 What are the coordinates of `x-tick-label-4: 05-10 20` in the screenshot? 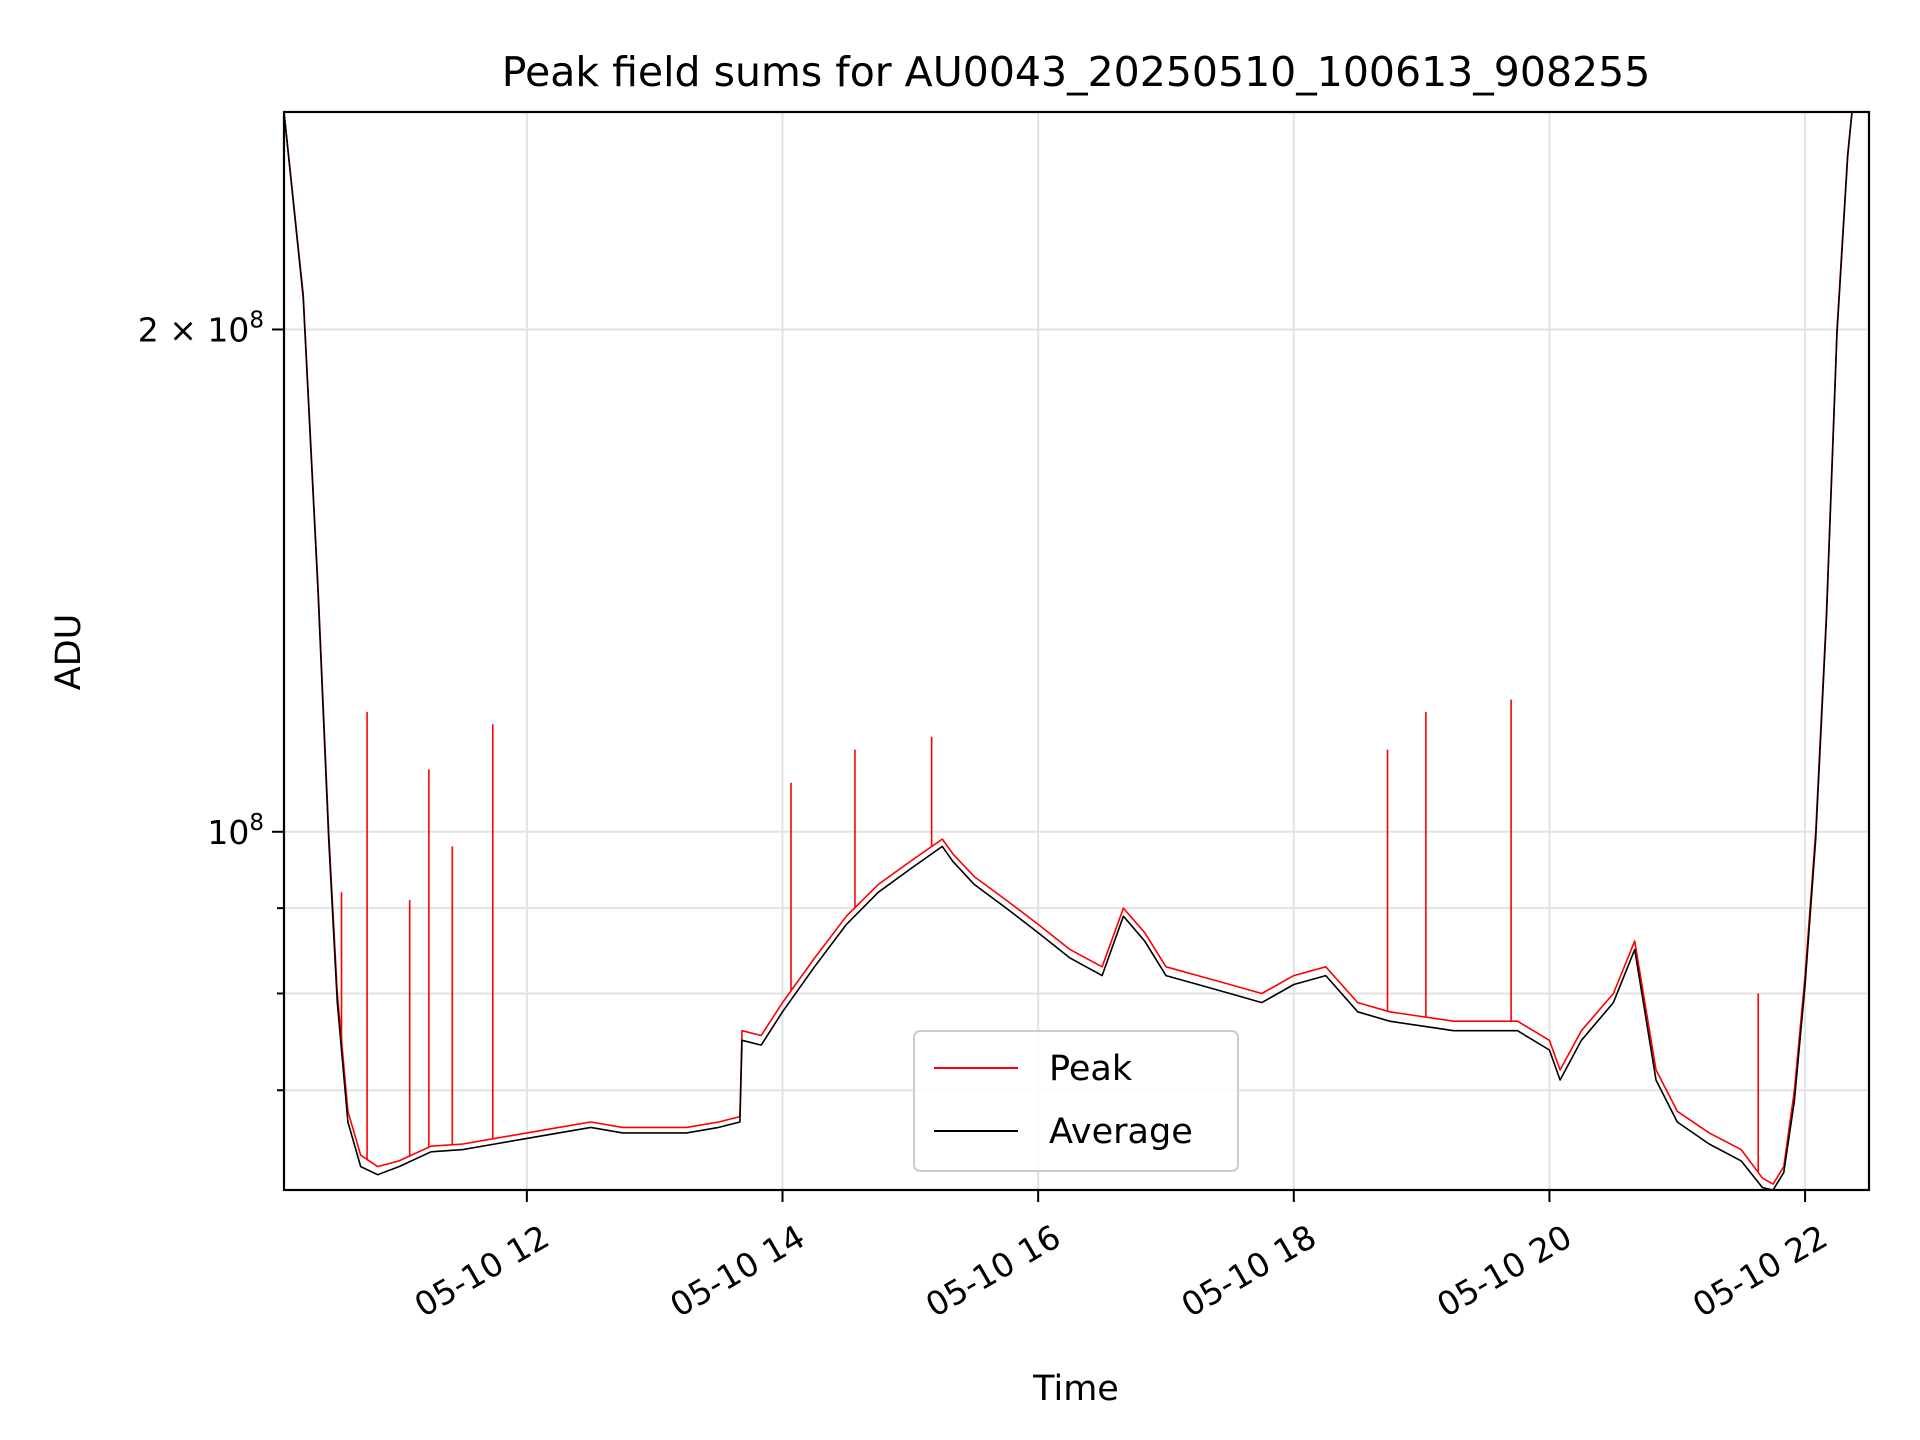 It's located at (1504, 1271).